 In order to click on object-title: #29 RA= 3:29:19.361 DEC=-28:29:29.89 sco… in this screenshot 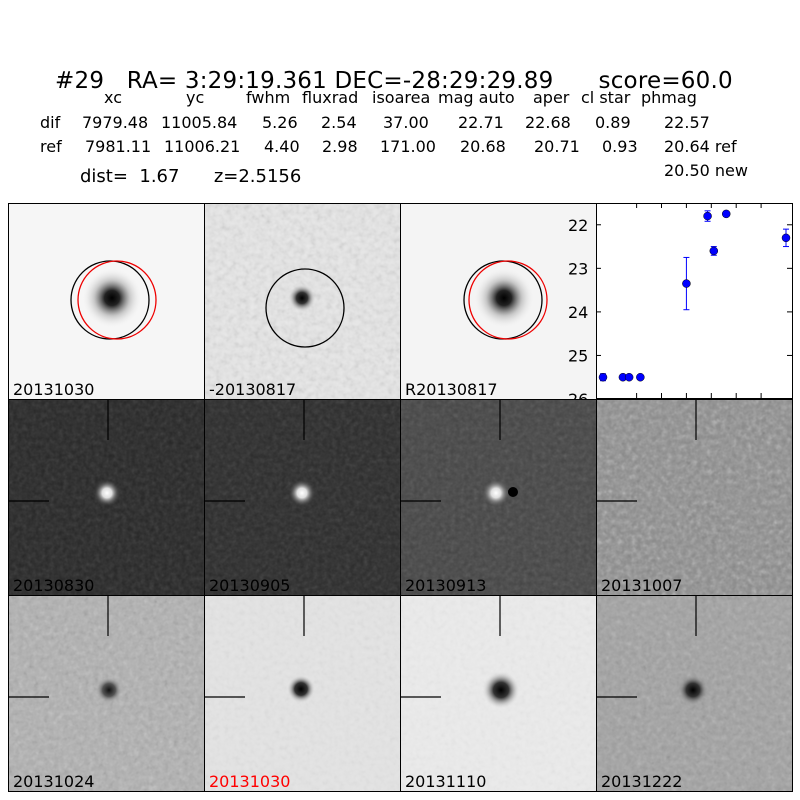, I will do `click(386, 68)`.